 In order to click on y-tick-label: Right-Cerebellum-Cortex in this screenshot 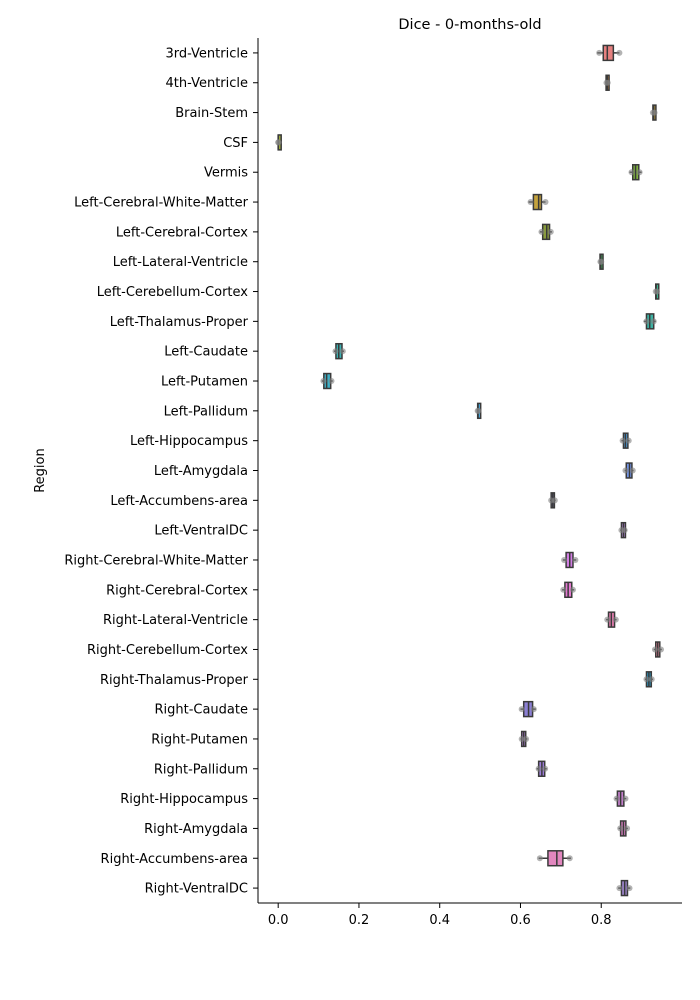, I will do `click(167, 650)`.